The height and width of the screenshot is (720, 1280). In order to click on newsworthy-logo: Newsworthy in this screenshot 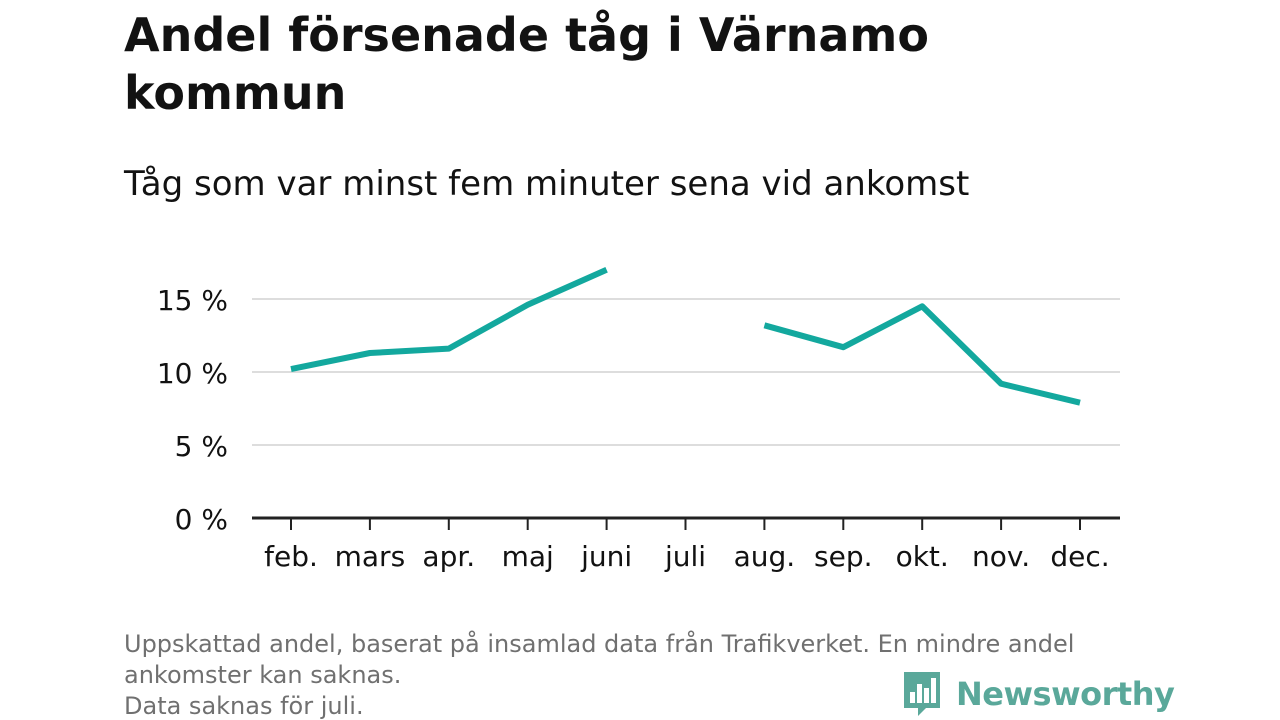, I will do `click(1038, 694)`.